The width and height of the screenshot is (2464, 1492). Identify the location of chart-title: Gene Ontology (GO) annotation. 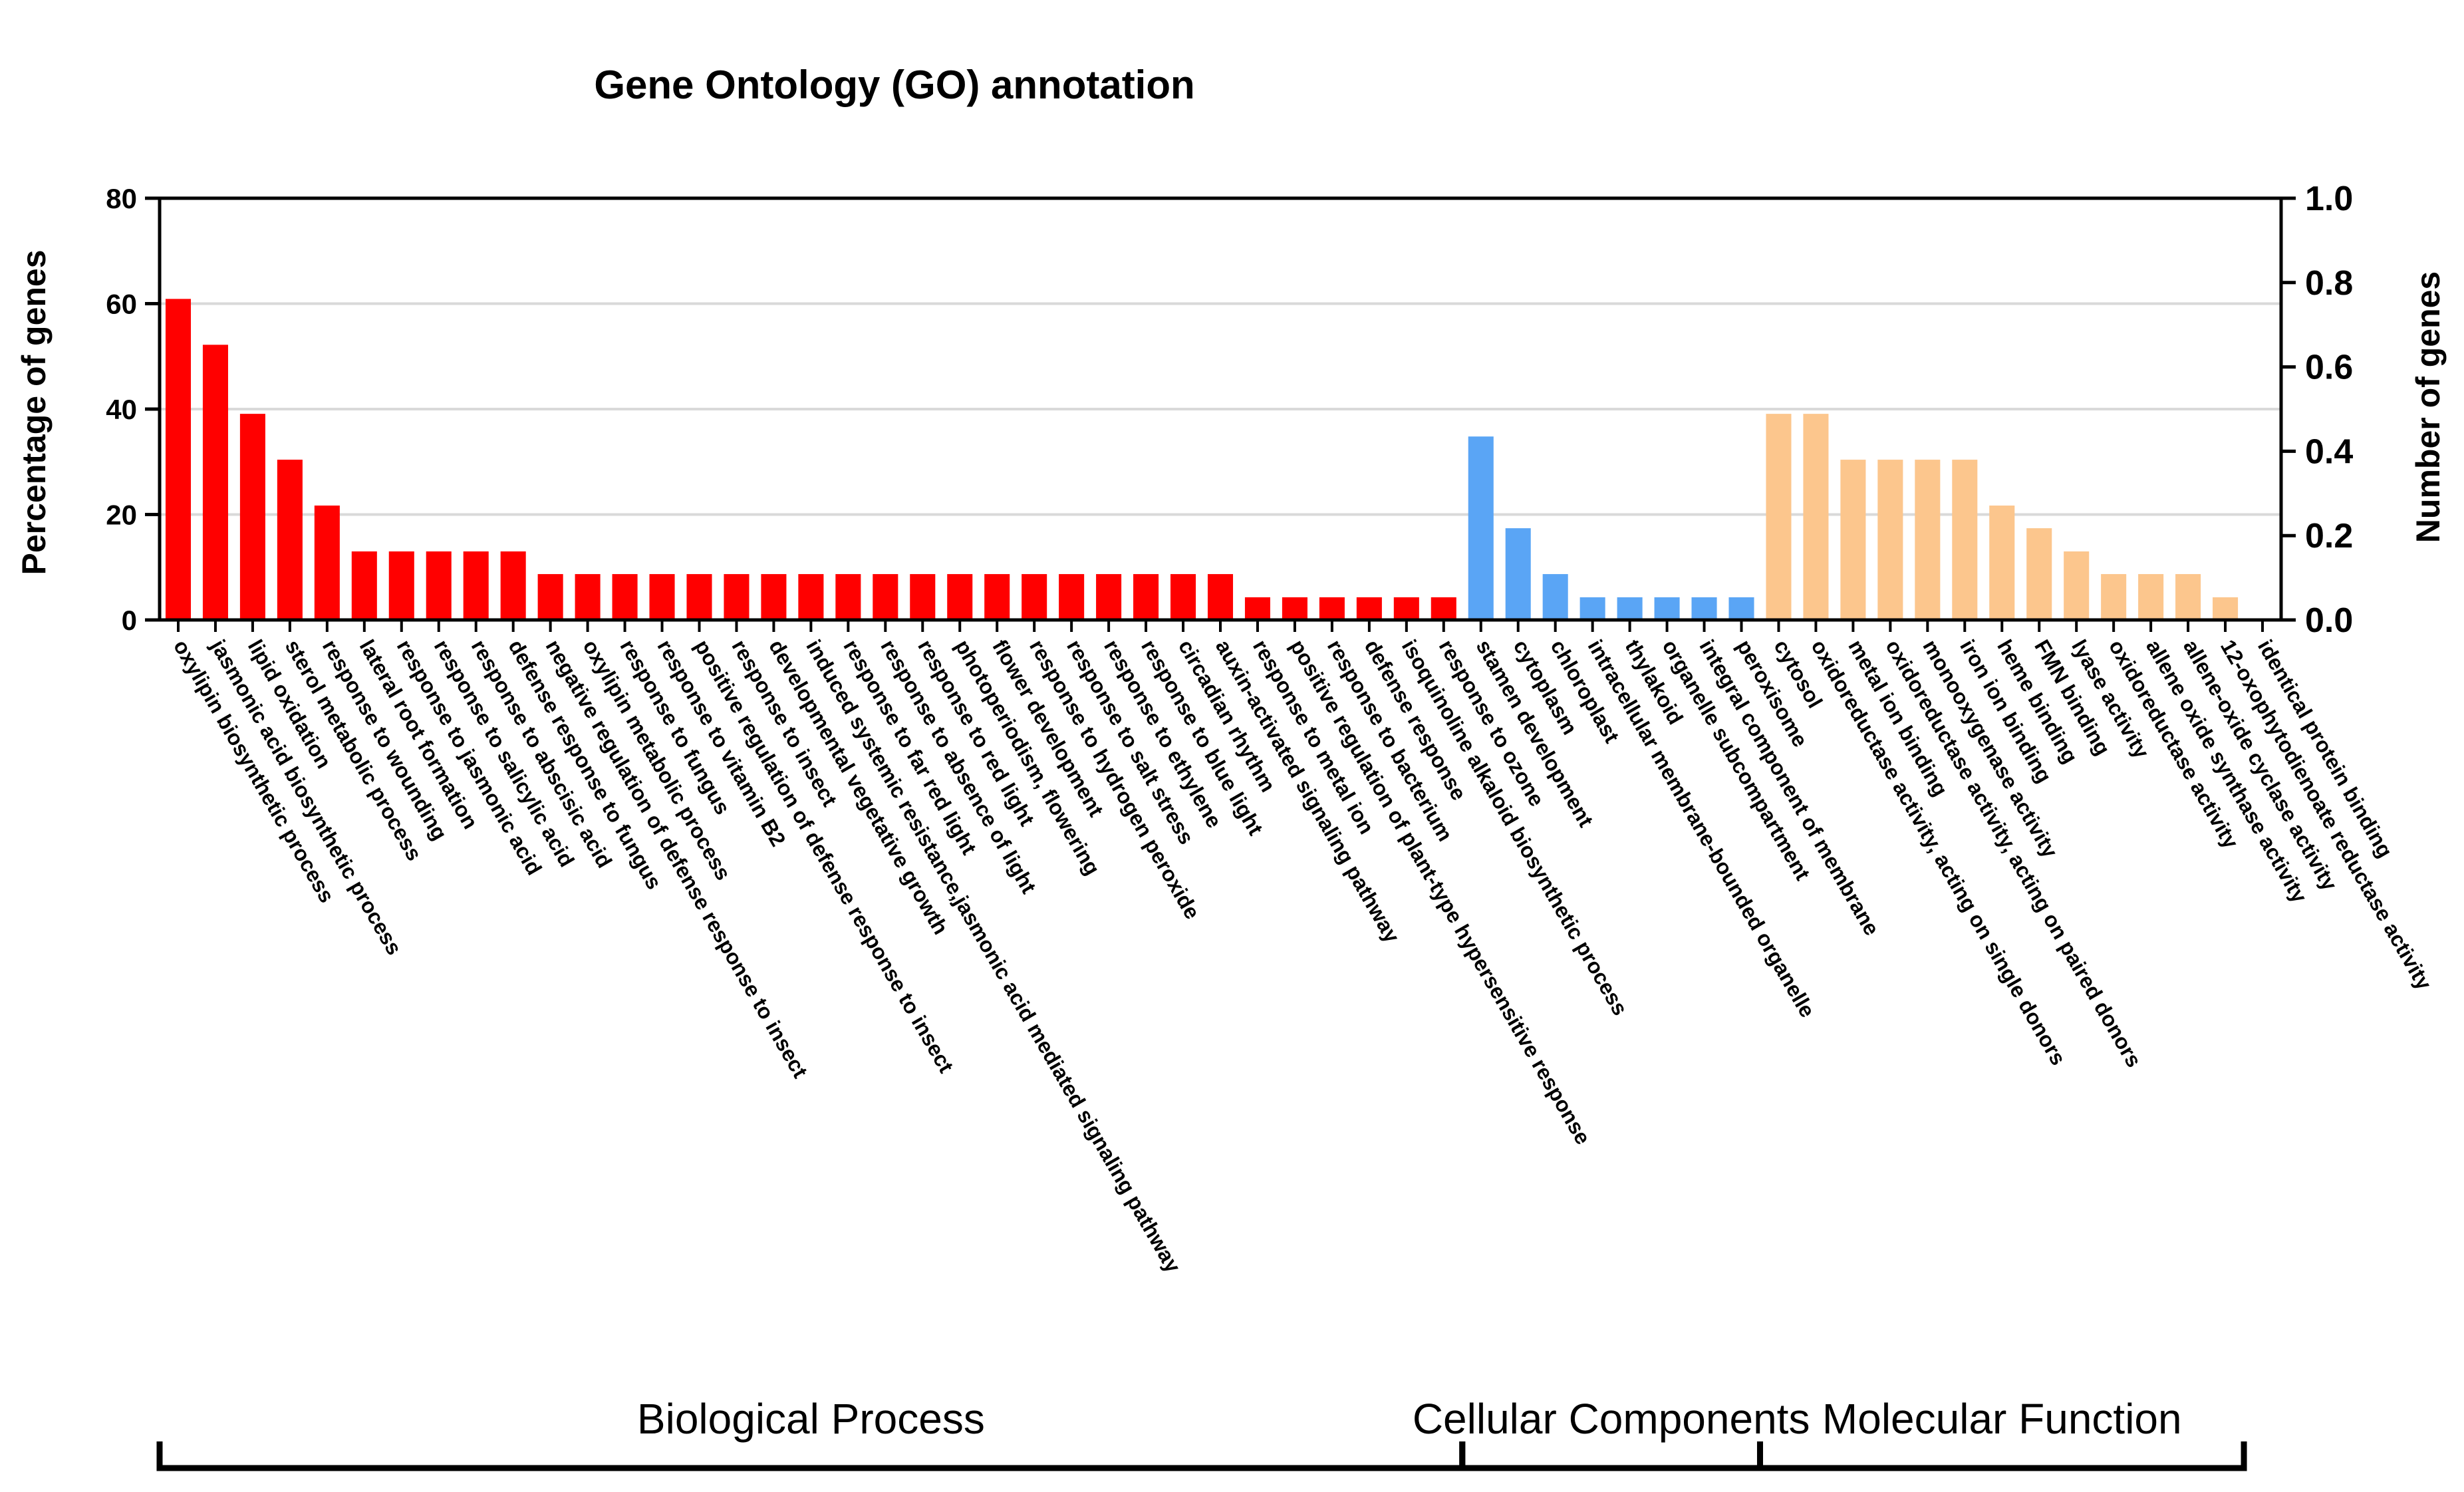
(894, 85).